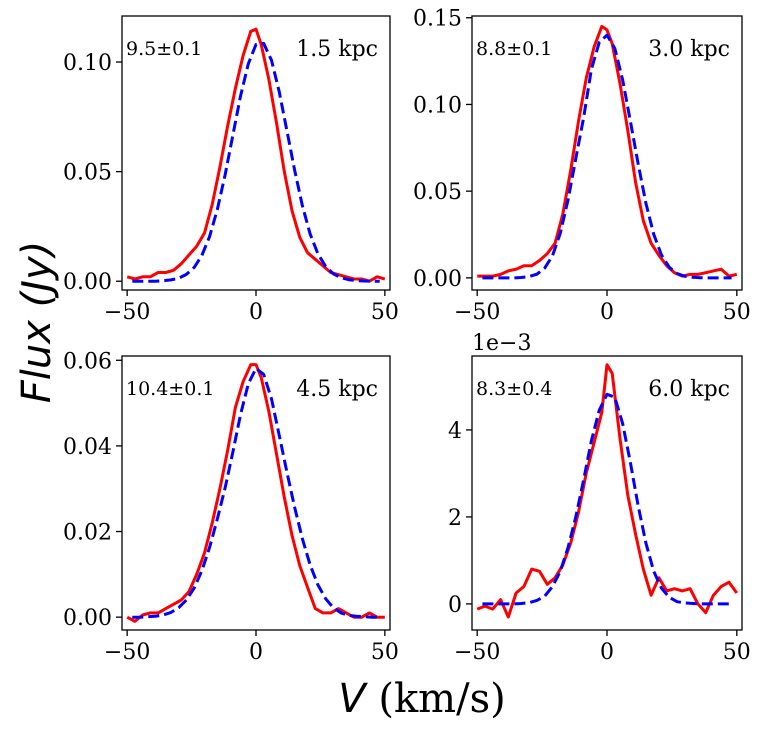 The image size is (758, 733). I want to click on sigma-label: 10.4±0.1, so click(170, 389).